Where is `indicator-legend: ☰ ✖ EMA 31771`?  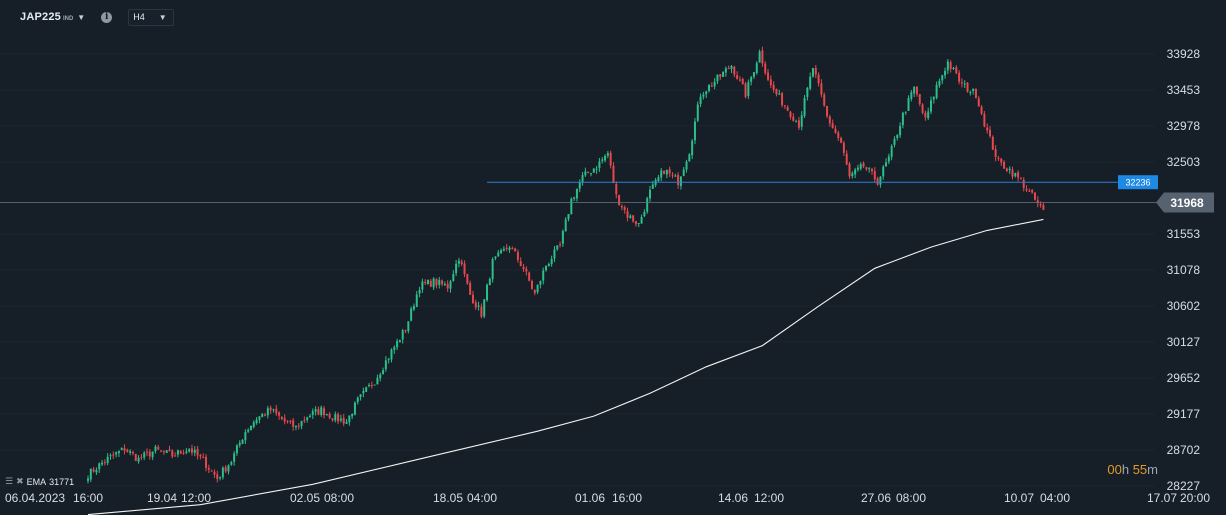
indicator-legend: ☰ ✖ EMA 31771 is located at coordinates (39, 481).